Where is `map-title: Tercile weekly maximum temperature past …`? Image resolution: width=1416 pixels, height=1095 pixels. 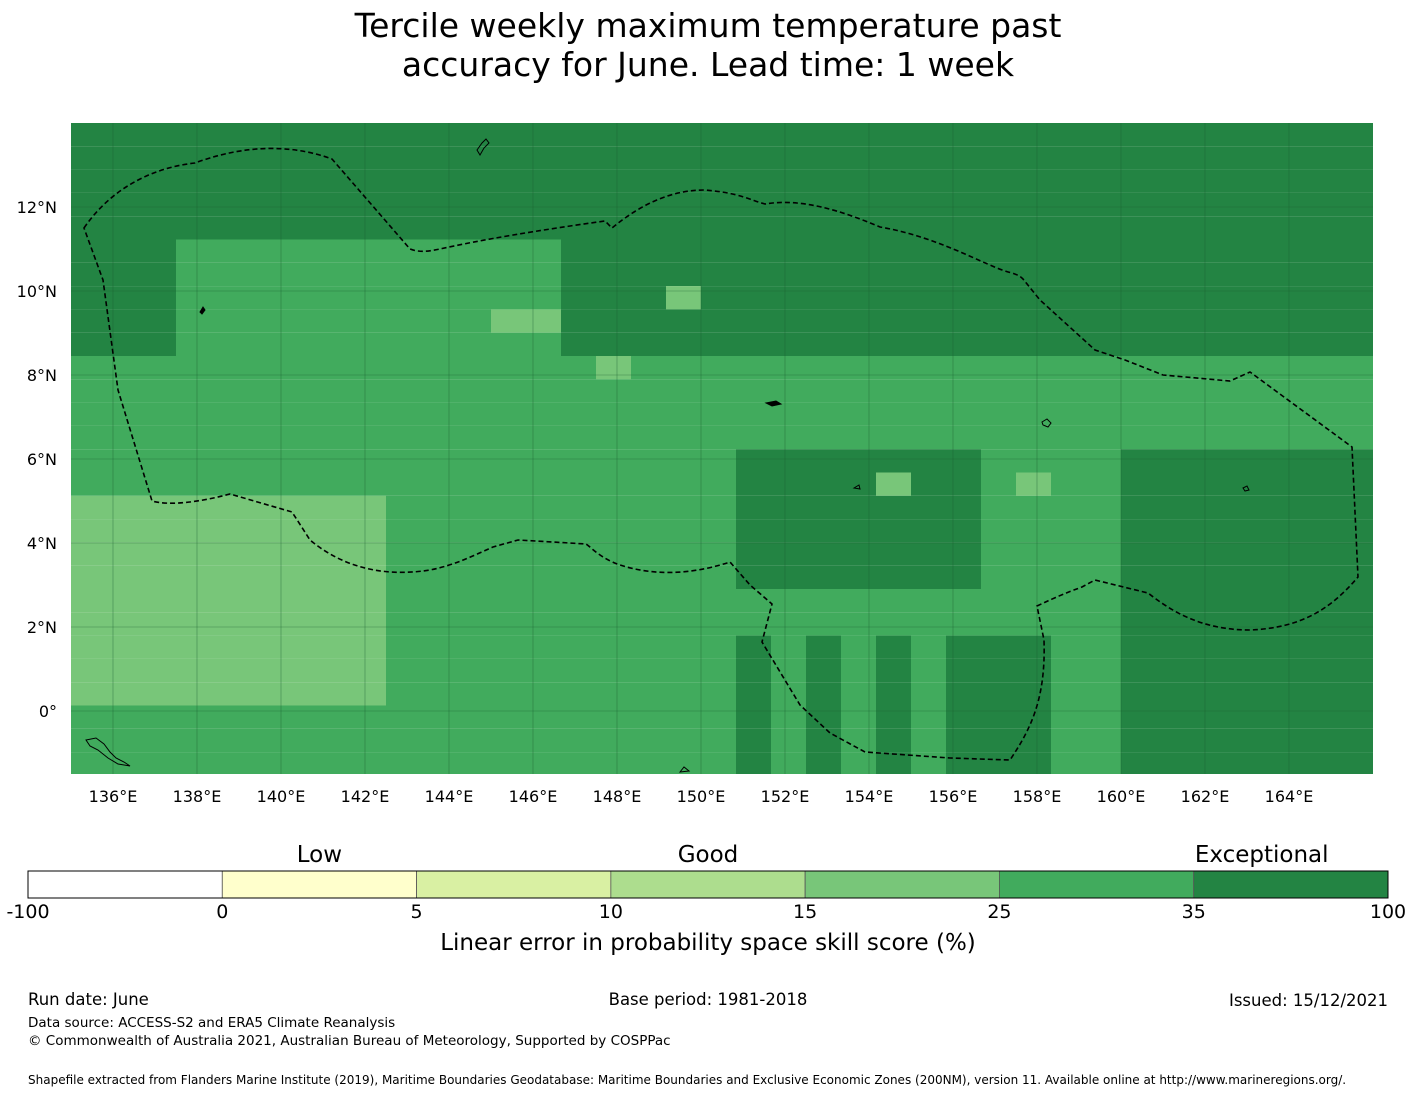 map-title: Tercile weekly maximum temperature past … is located at coordinates (708, 45).